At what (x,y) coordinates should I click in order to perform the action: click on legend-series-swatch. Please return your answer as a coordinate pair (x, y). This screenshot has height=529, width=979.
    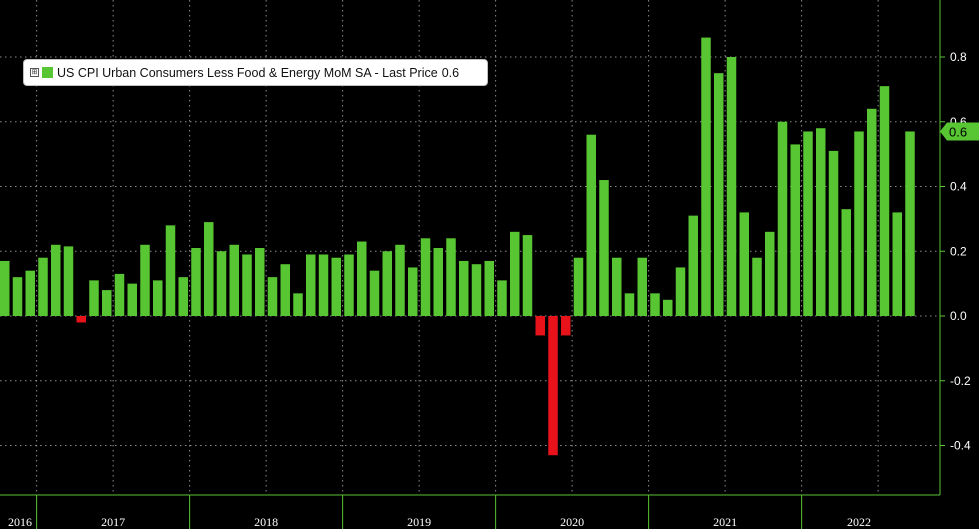
    Looking at the image, I should click on (47, 72).